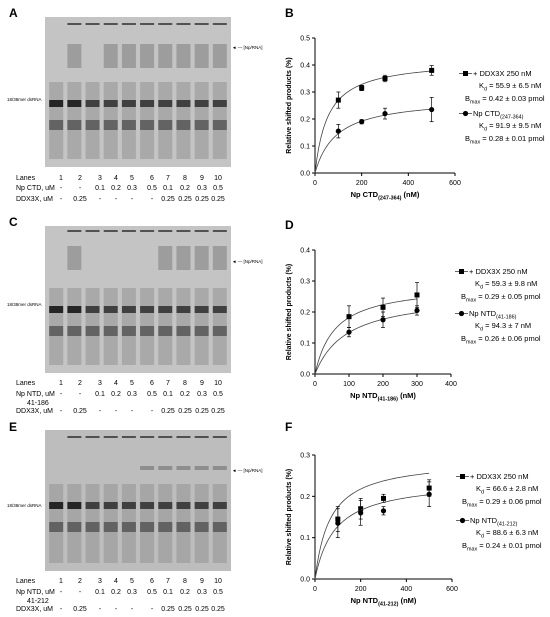 This screenshot has width=550, height=617. I want to click on panel-letter-c: C, so click(13, 222).